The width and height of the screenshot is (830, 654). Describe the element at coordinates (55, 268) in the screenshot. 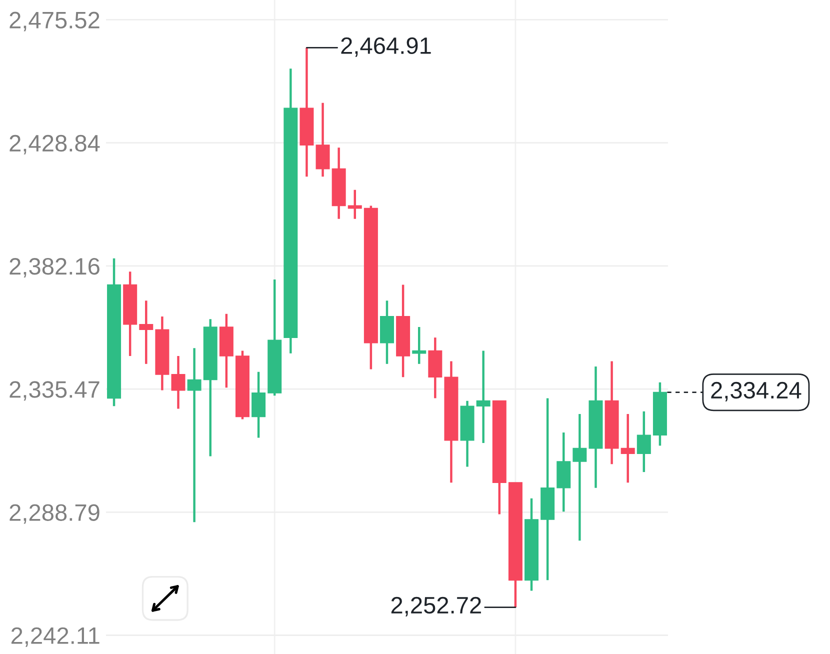

I see `y-tick-label: 2,382.16` at that location.